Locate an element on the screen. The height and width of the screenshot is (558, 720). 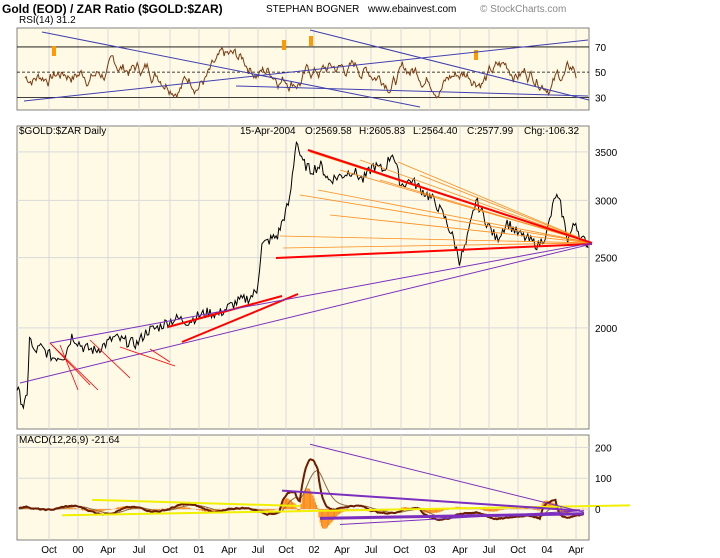
author-label: STEPHAN BOGNER is located at coordinates (313, 9).